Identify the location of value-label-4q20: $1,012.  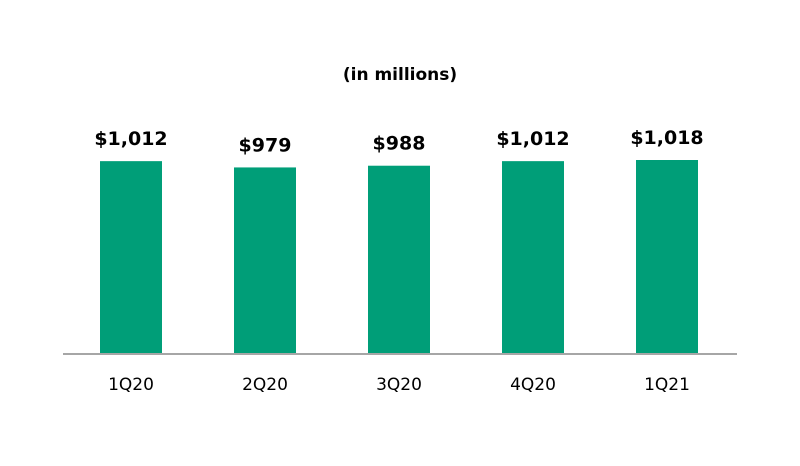
(532, 139).